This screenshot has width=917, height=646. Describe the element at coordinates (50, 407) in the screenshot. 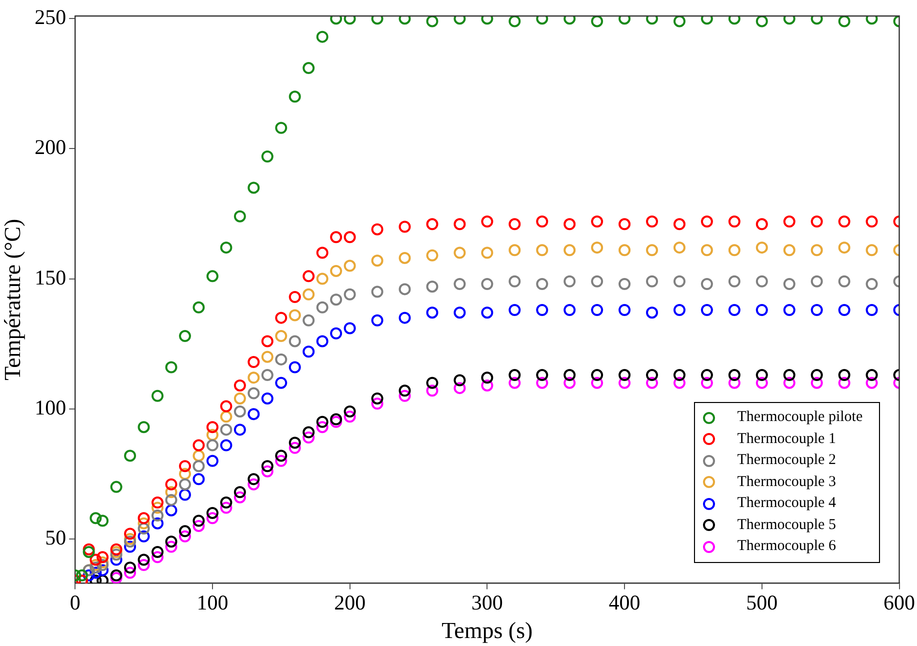

I see `y-tick-label: 100` at that location.